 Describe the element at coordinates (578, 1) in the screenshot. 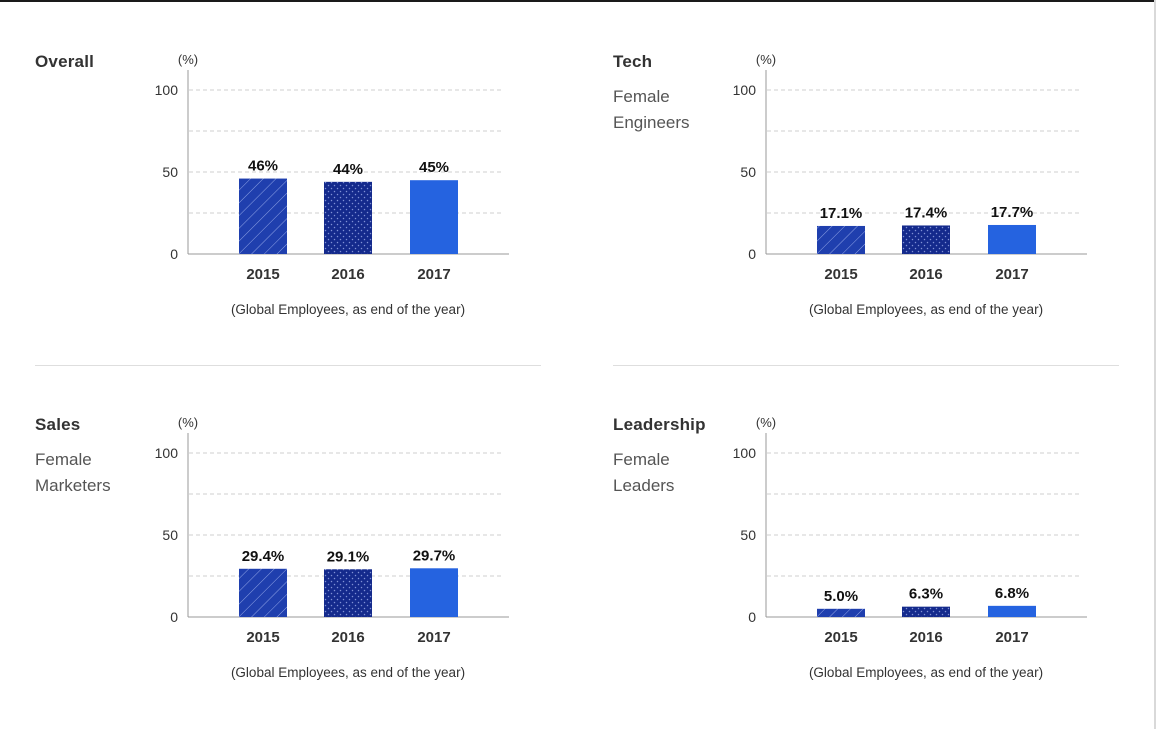

I see `top-rule` at that location.